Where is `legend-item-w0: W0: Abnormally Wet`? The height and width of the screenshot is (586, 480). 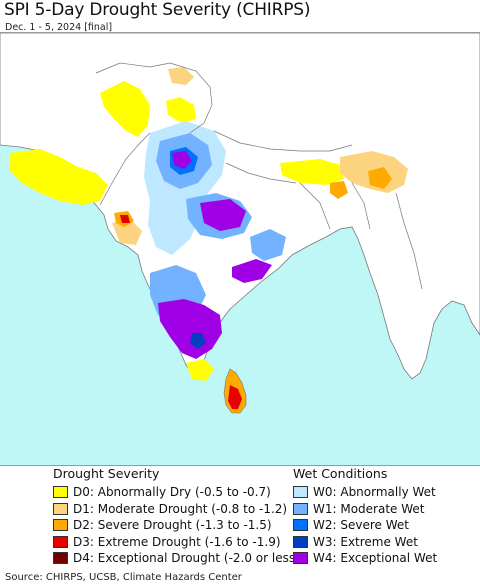
legend-item-w0: W0: Abnormally Wet is located at coordinates (365, 492).